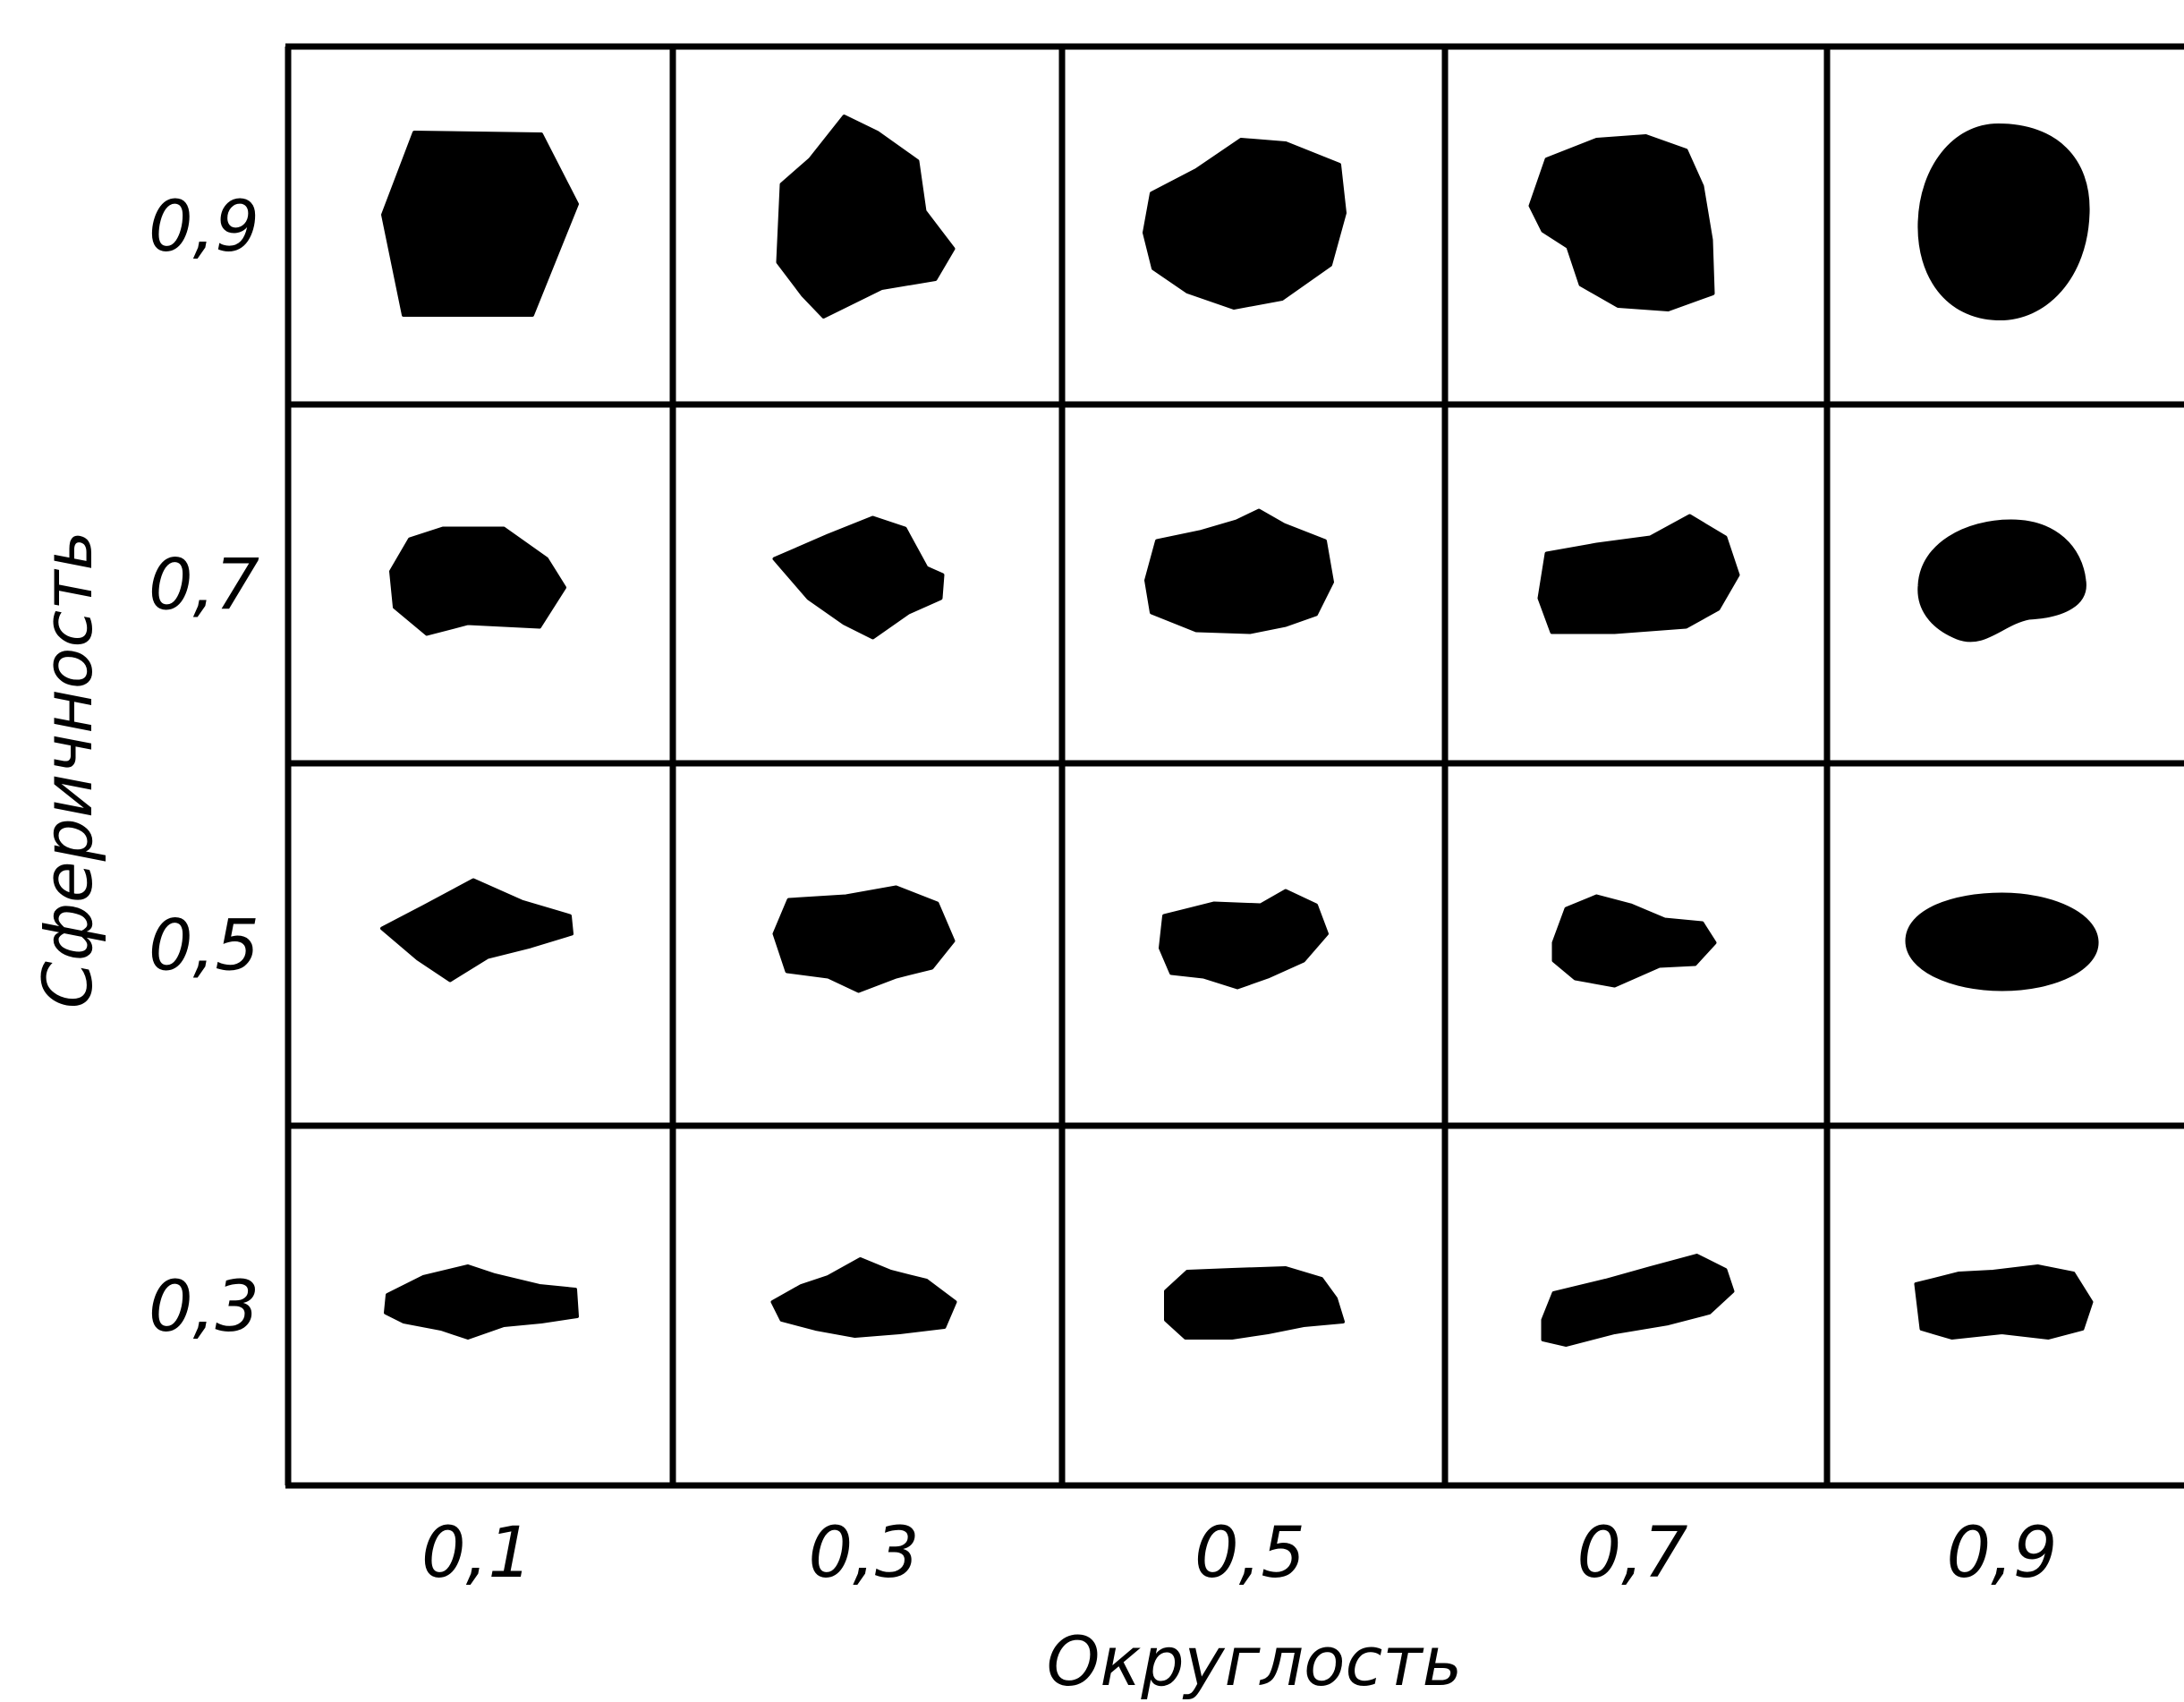 The width and height of the screenshot is (2184, 1702). Describe the element at coordinates (1249, 1554) in the screenshot. I see `x-tick-label: 0,5` at that location.